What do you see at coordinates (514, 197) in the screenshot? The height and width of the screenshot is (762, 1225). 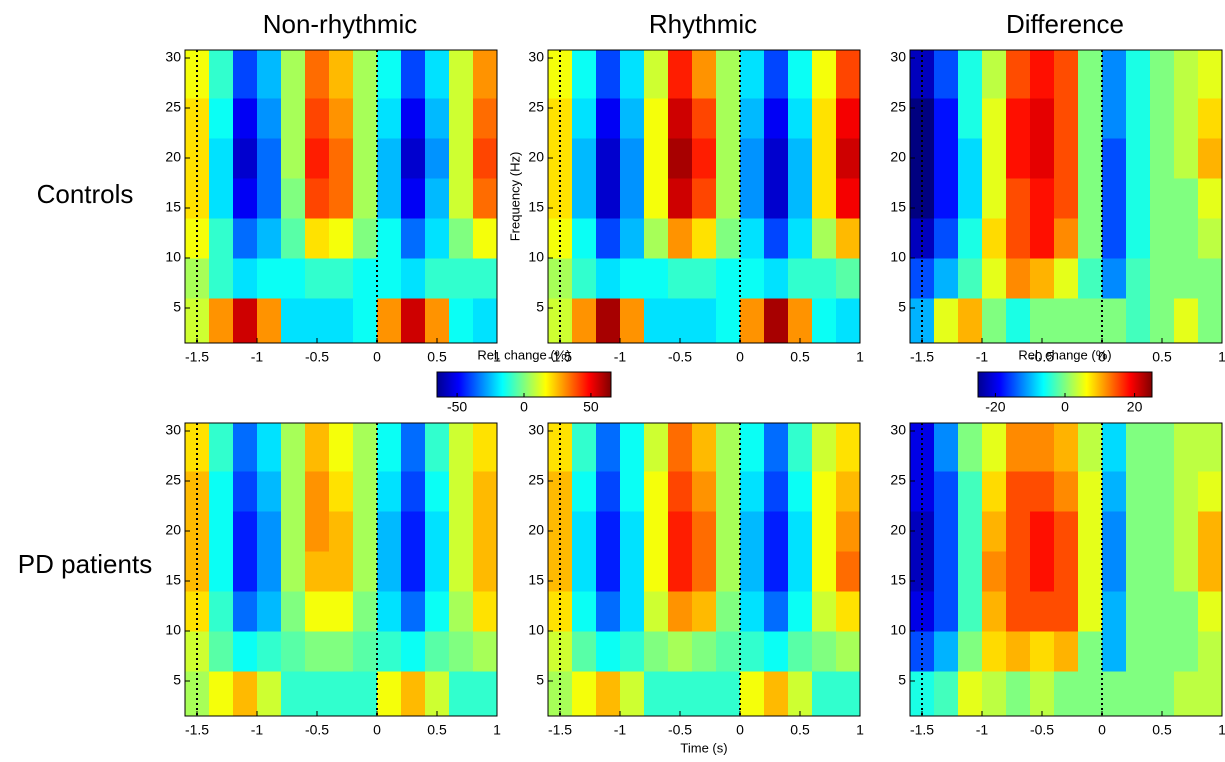 I see `y-axis-label: Frequency (Hz)` at bounding box center [514, 197].